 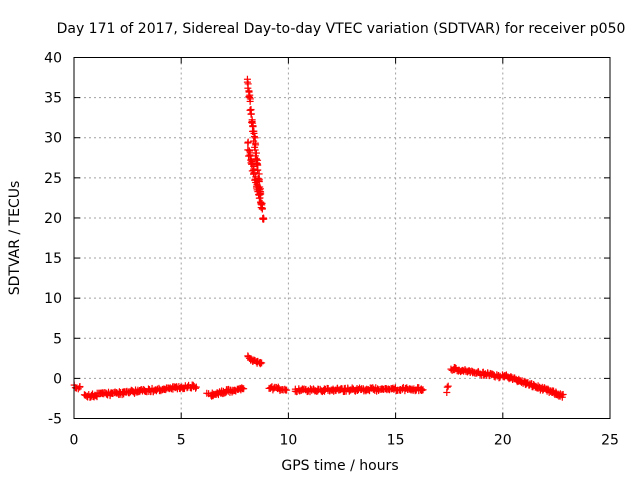 What do you see at coordinates (53, 99) in the screenshot?
I see `y-tick-label: 35` at bounding box center [53, 99].